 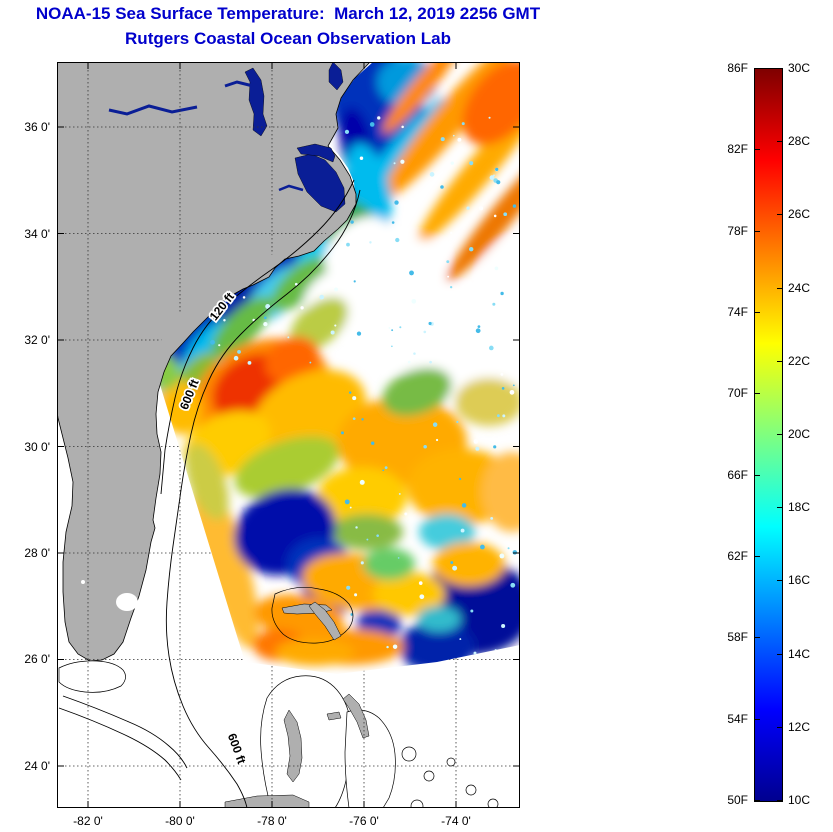 What do you see at coordinates (37, 552) in the screenshot?
I see `y-tick-label: 28 0'` at bounding box center [37, 552].